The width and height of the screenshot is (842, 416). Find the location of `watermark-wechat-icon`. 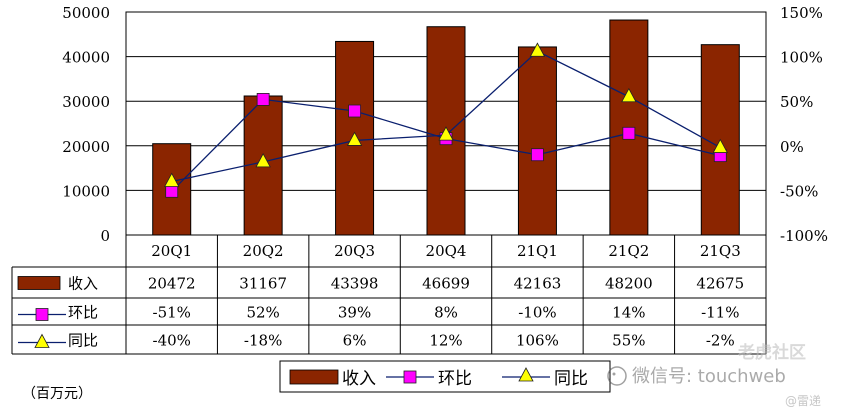

watermark-wechat-icon is located at coordinates (617, 376).